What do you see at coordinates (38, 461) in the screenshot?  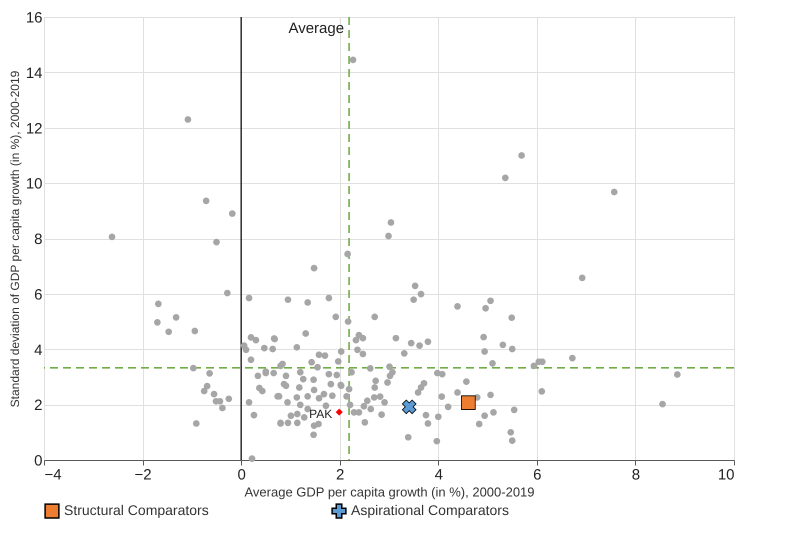 I see `y-tick-label: 0` at bounding box center [38, 461].